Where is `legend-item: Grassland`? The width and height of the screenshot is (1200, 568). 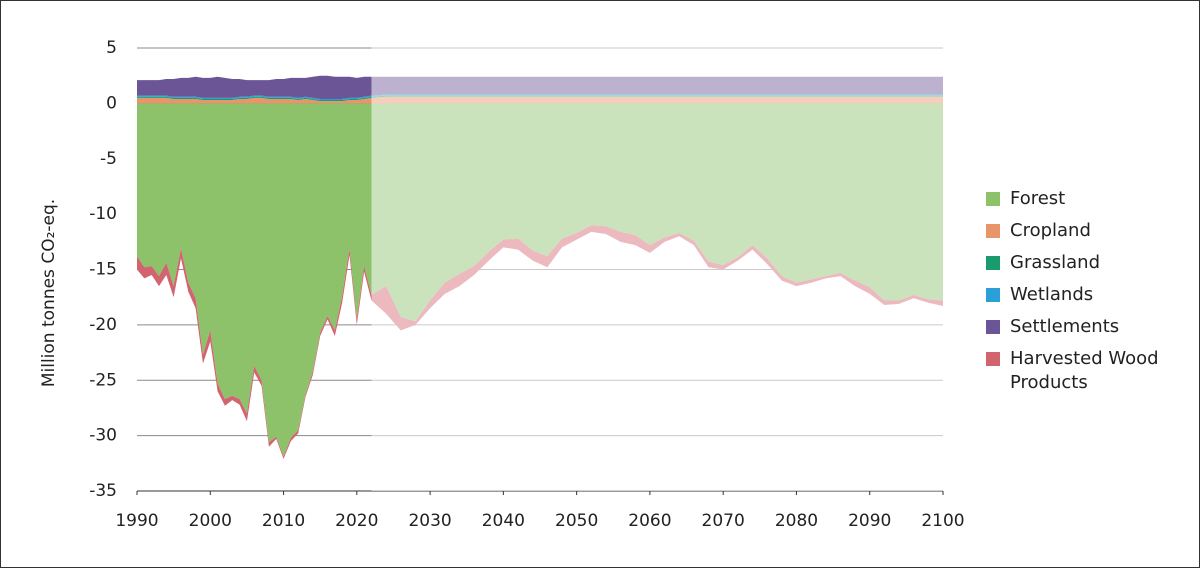 legend-item: Grassland is located at coordinates (1086, 263).